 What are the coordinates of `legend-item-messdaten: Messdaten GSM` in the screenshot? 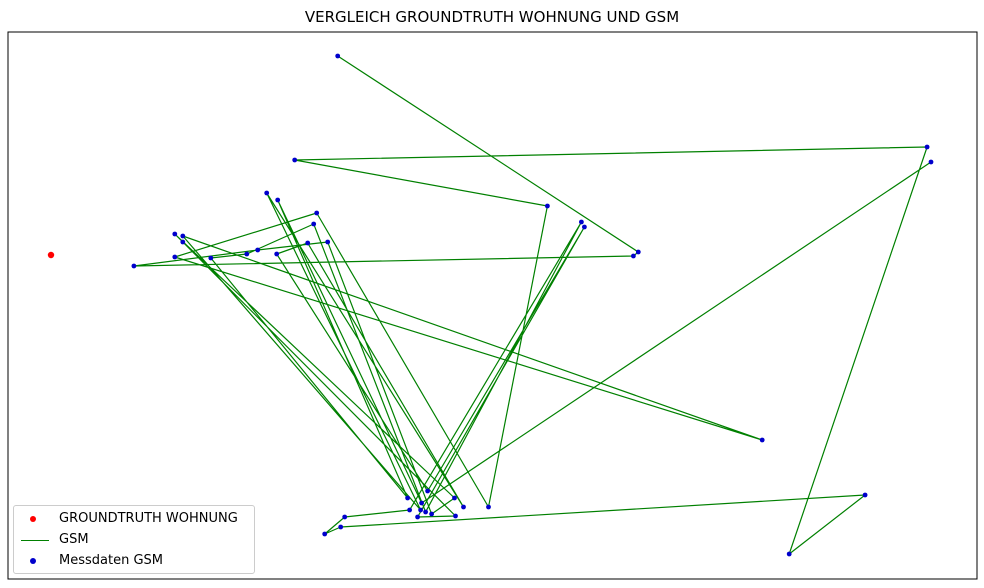 It's located at (134, 561).